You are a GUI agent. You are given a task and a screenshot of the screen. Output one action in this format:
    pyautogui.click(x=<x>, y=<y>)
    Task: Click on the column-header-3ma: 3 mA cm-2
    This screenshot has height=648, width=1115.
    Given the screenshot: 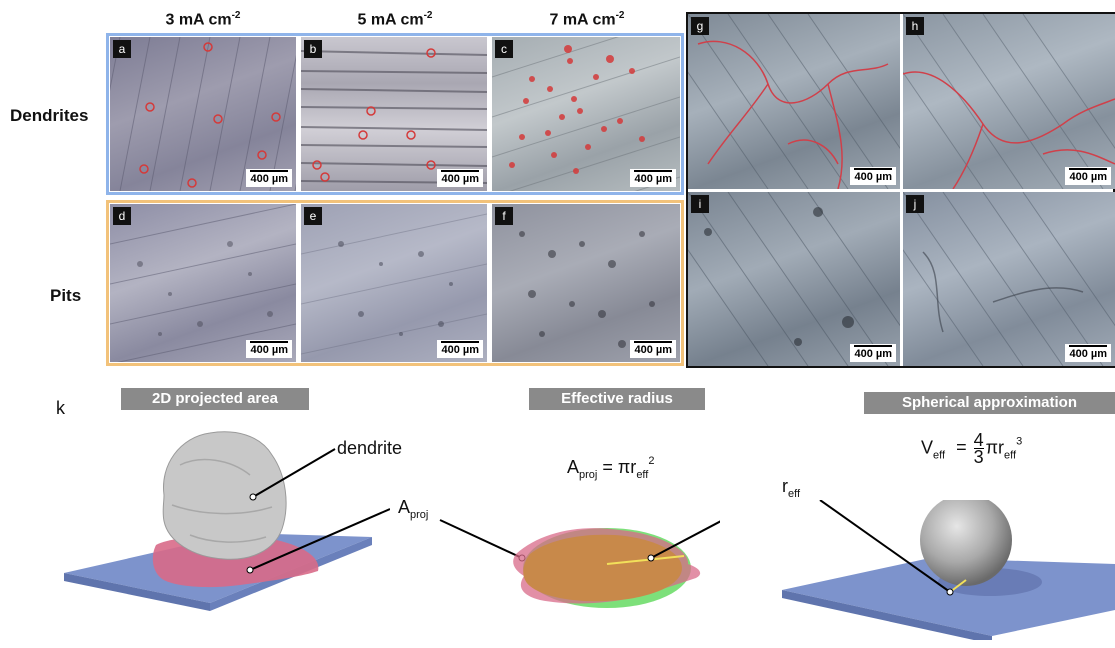 What is the action you would take?
    pyautogui.click(x=203, y=19)
    